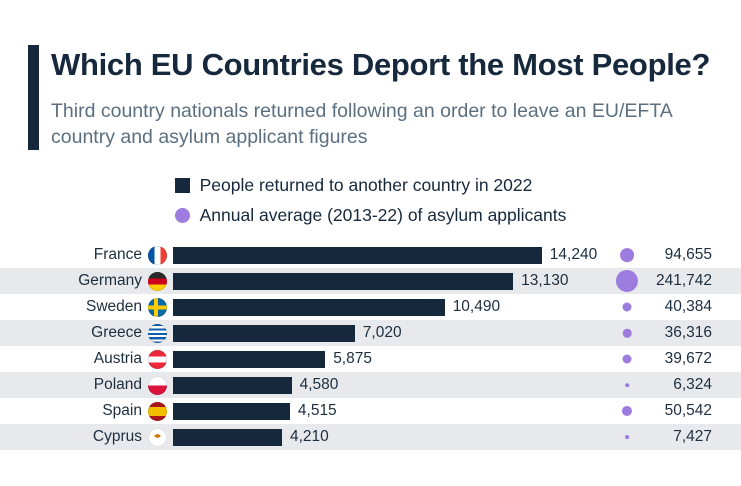 The width and height of the screenshot is (741, 486). What do you see at coordinates (157, 359) in the screenshot?
I see `austria-flag-icon` at bounding box center [157, 359].